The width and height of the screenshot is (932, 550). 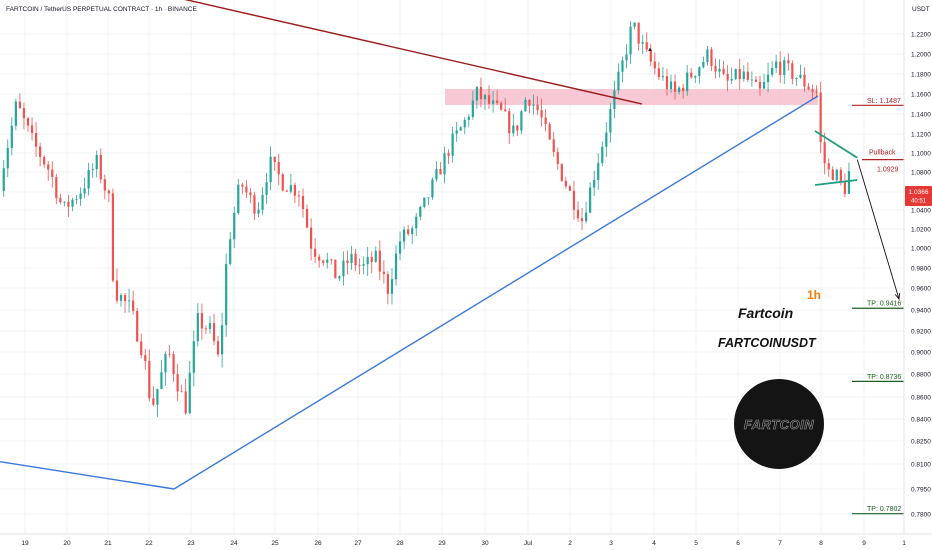 What do you see at coordinates (884, 509) in the screenshot?
I see `level-label: TP: 0.7802` at bounding box center [884, 509].